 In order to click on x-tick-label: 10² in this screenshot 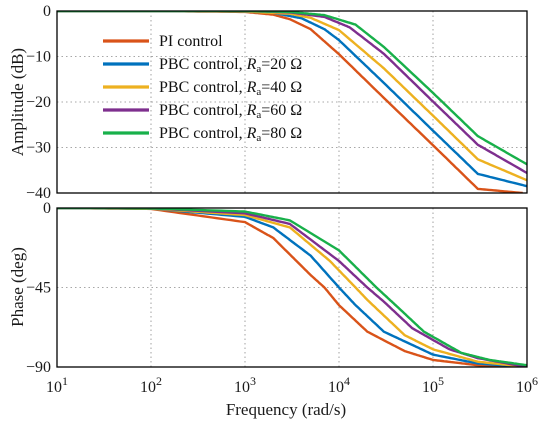, I will do `click(151, 385)`.